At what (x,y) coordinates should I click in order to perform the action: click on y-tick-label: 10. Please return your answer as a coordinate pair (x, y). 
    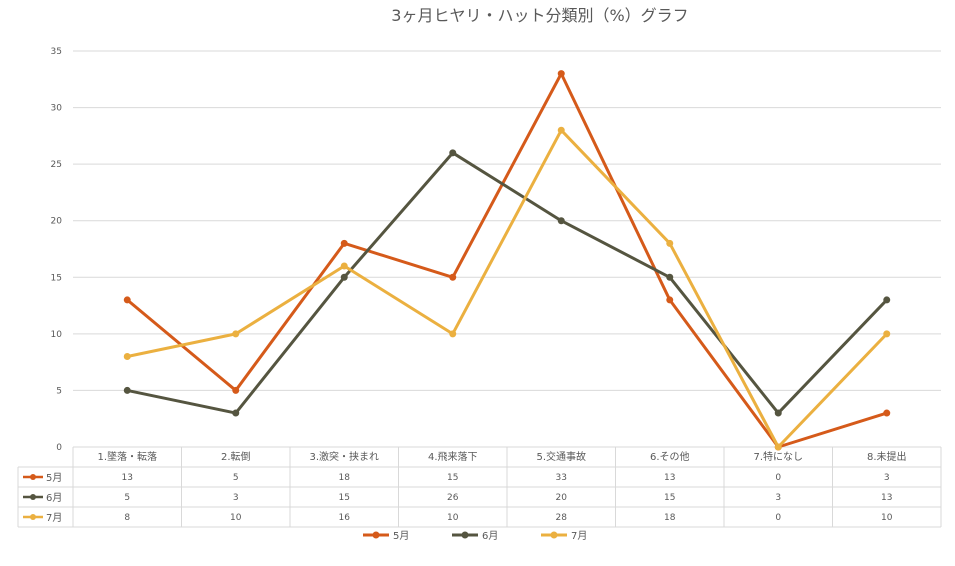
    Looking at the image, I should click on (57, 335).